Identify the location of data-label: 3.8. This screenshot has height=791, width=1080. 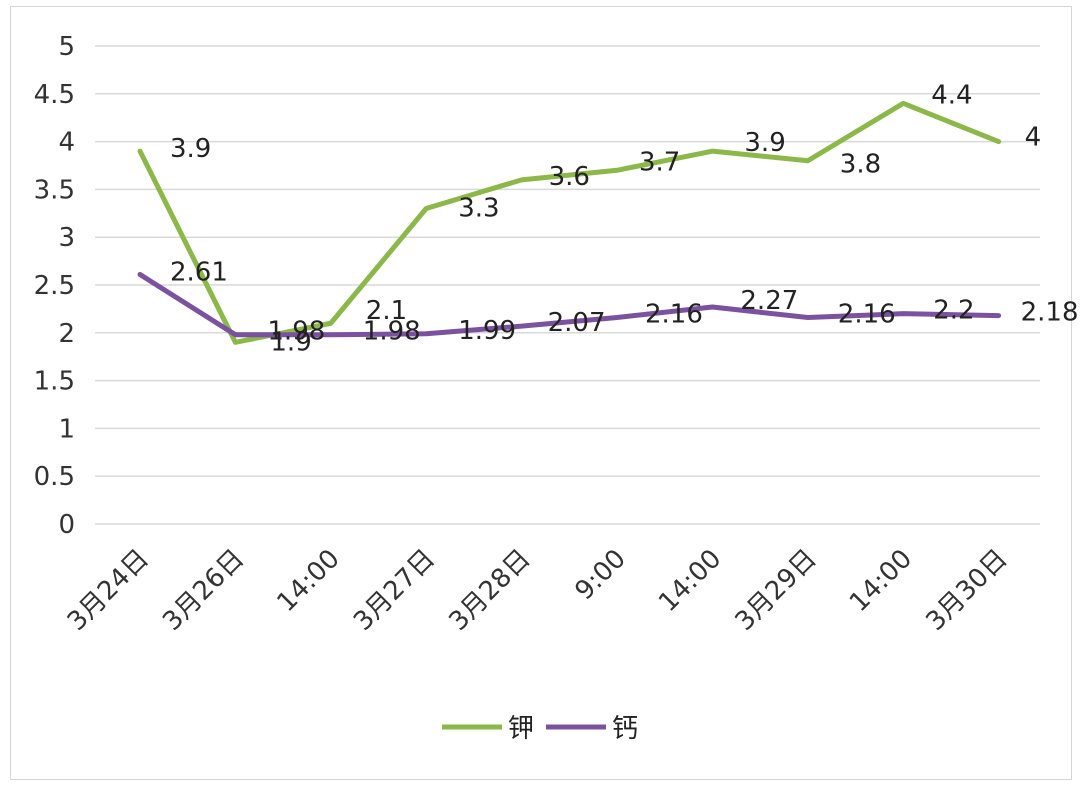
(860, 165).